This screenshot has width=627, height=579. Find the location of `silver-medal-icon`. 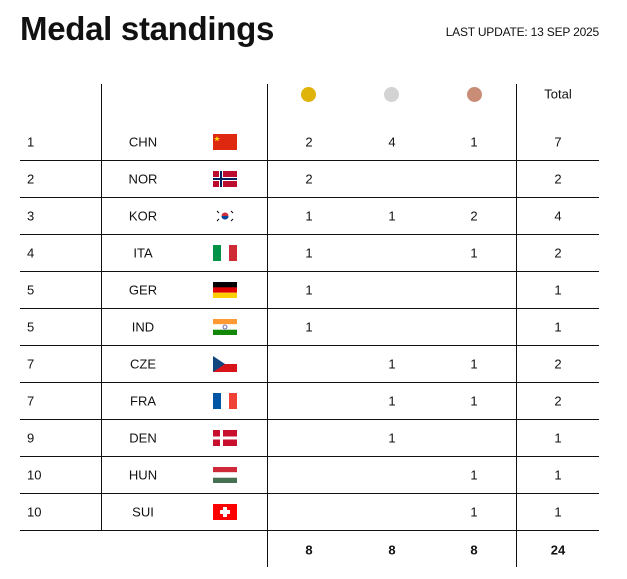

silver-medal-icon is located at coordinates (391, 94).